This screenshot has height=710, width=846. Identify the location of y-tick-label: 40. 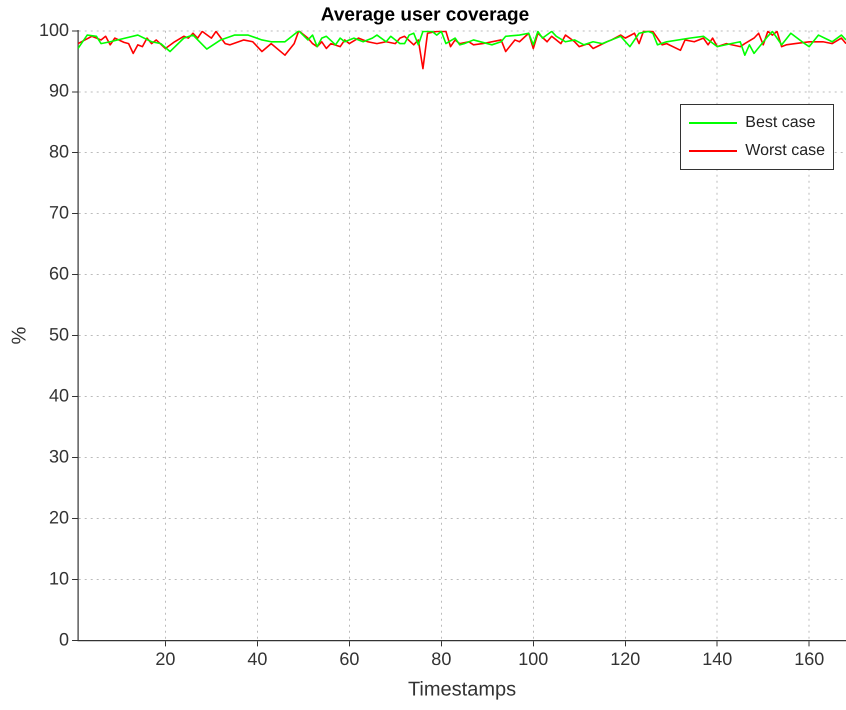
(59, 396).